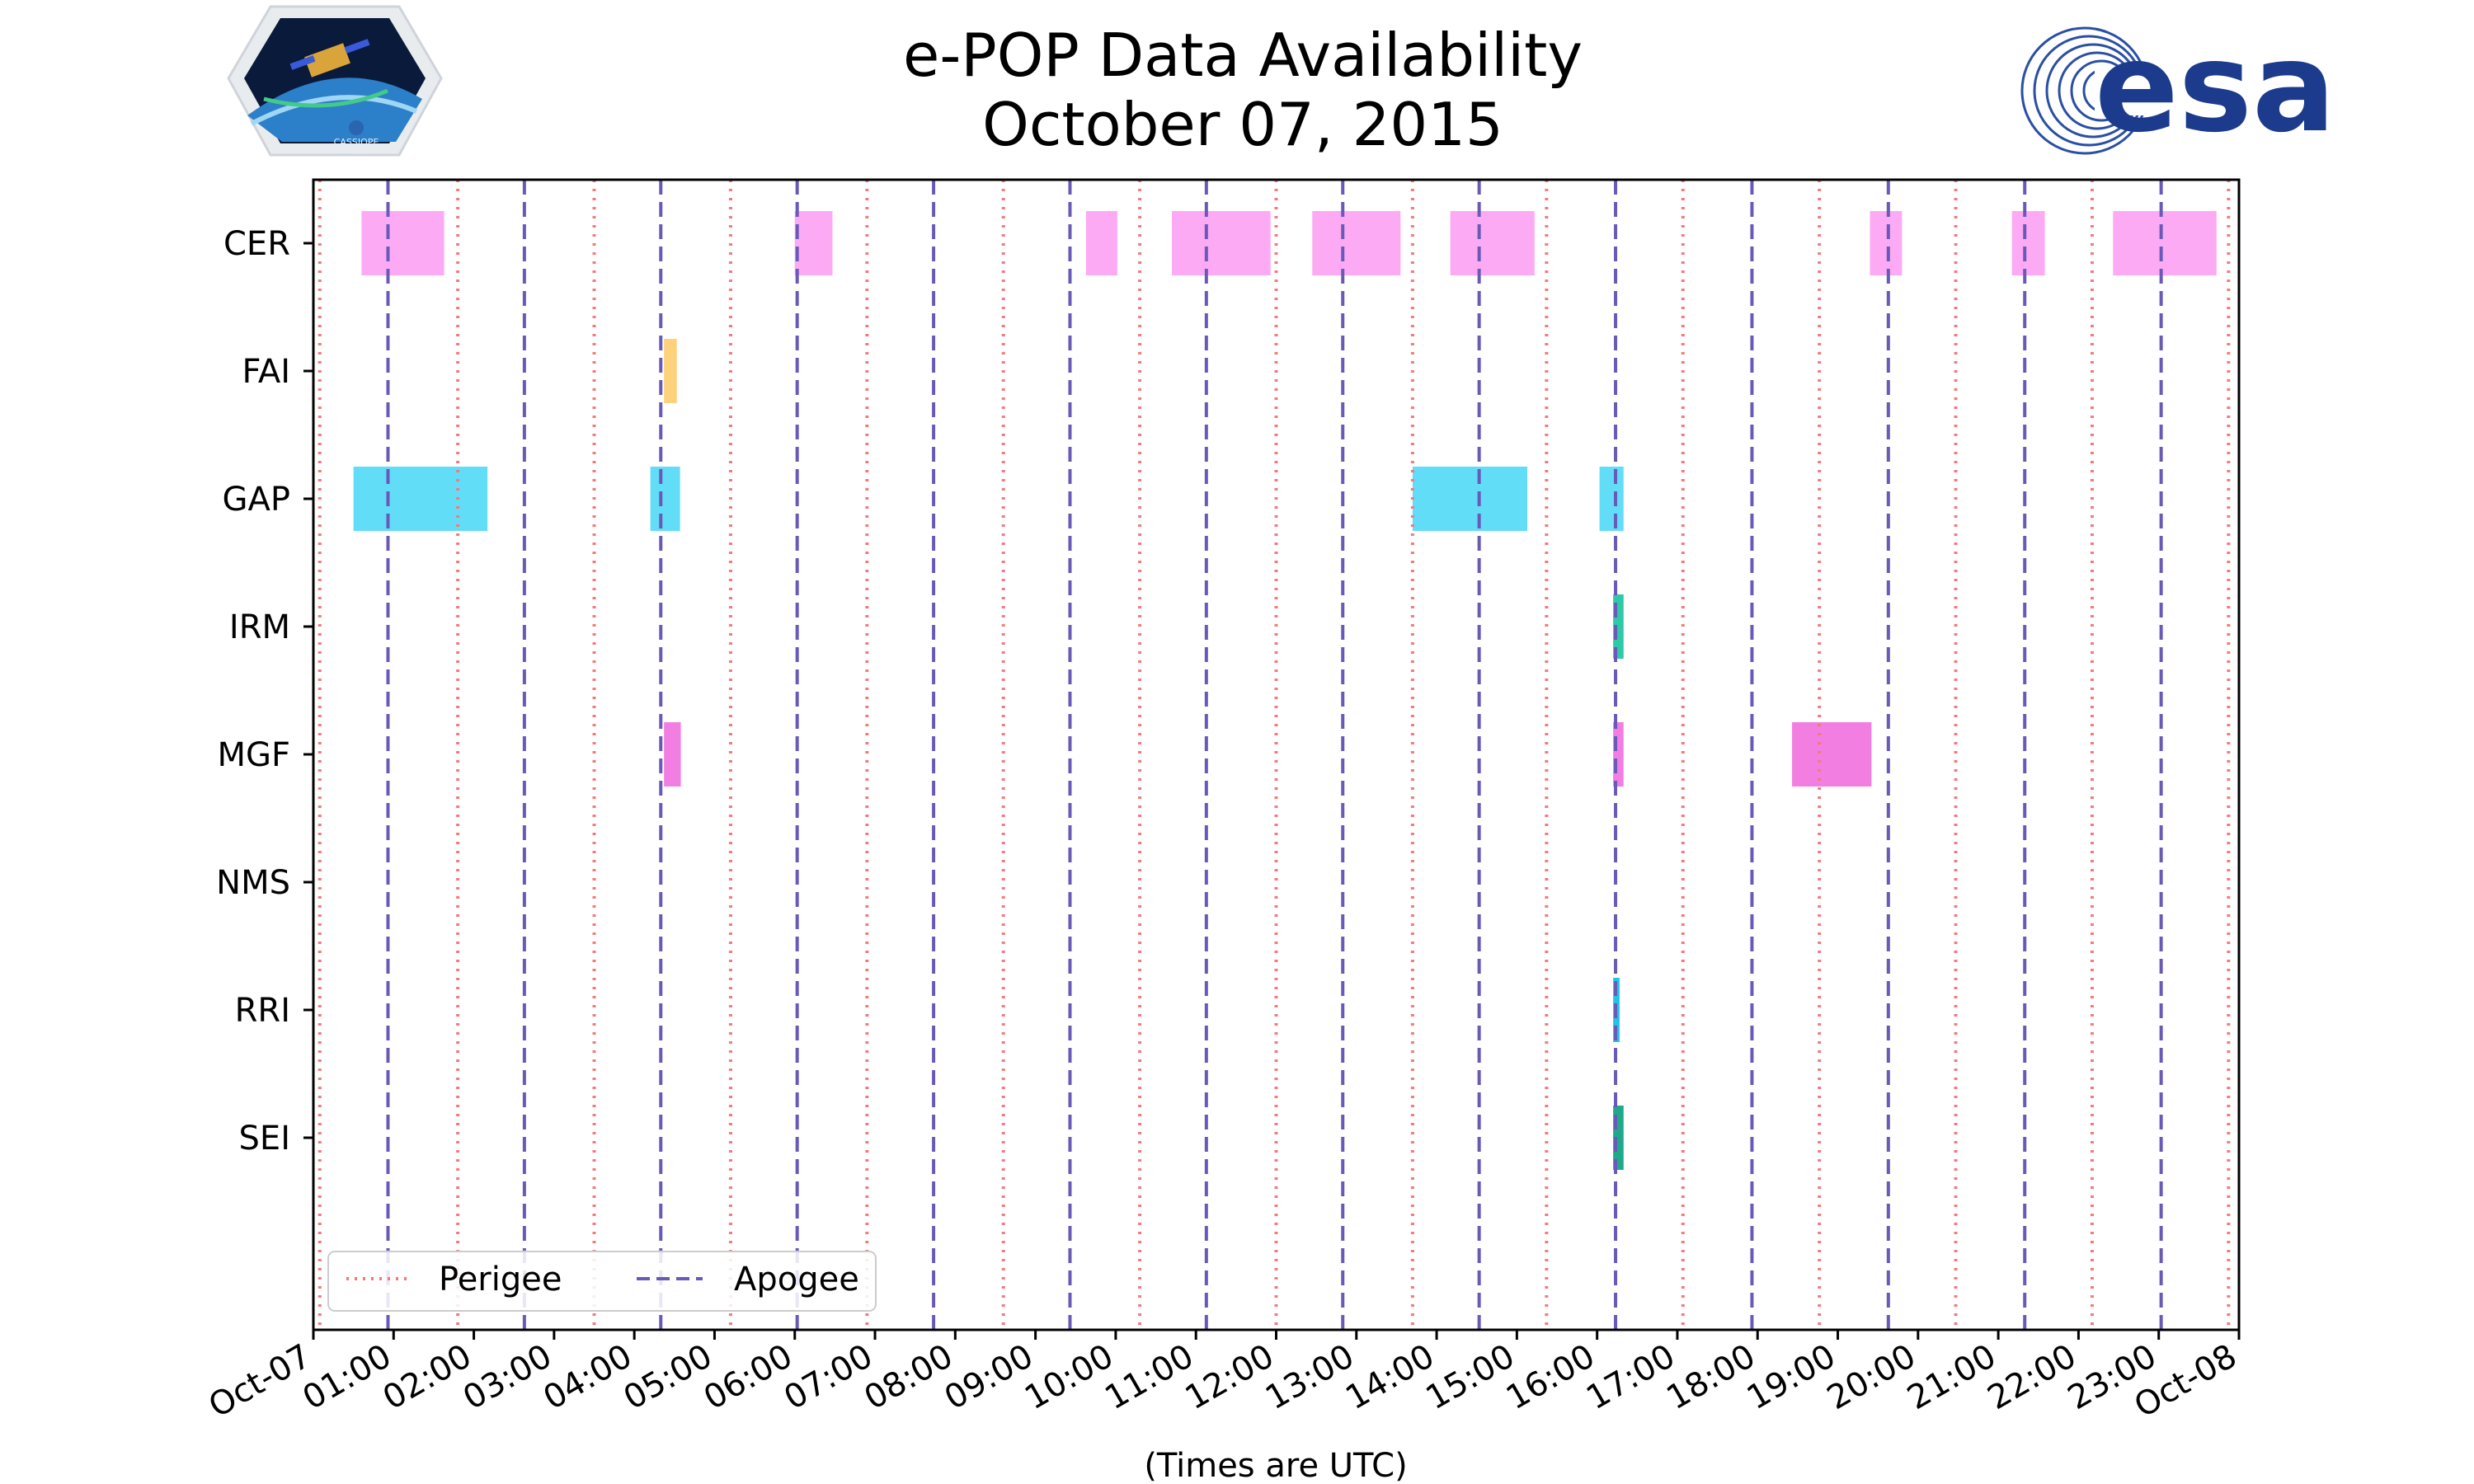 This screenshot has width=2474, height=1484. Describe the element at coordinates (427, 1377) in the screenshot. I see `x-tick-label-2: 02:00` at that location.